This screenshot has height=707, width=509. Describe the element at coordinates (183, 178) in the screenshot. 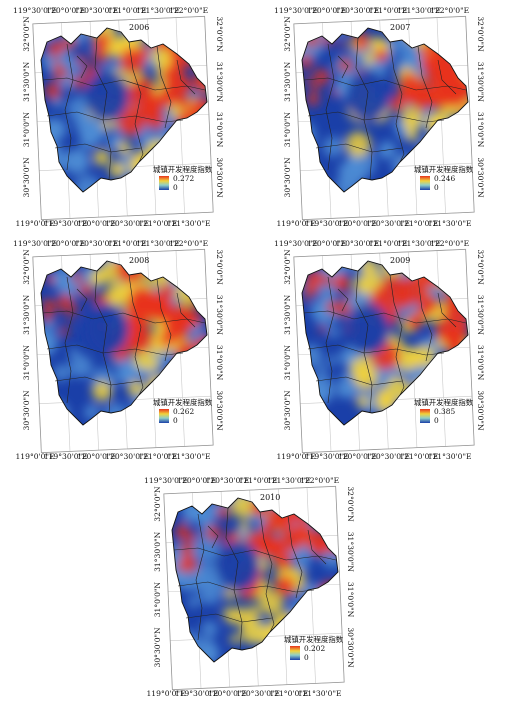

I see `legend-max-value: 0.272` at that location.